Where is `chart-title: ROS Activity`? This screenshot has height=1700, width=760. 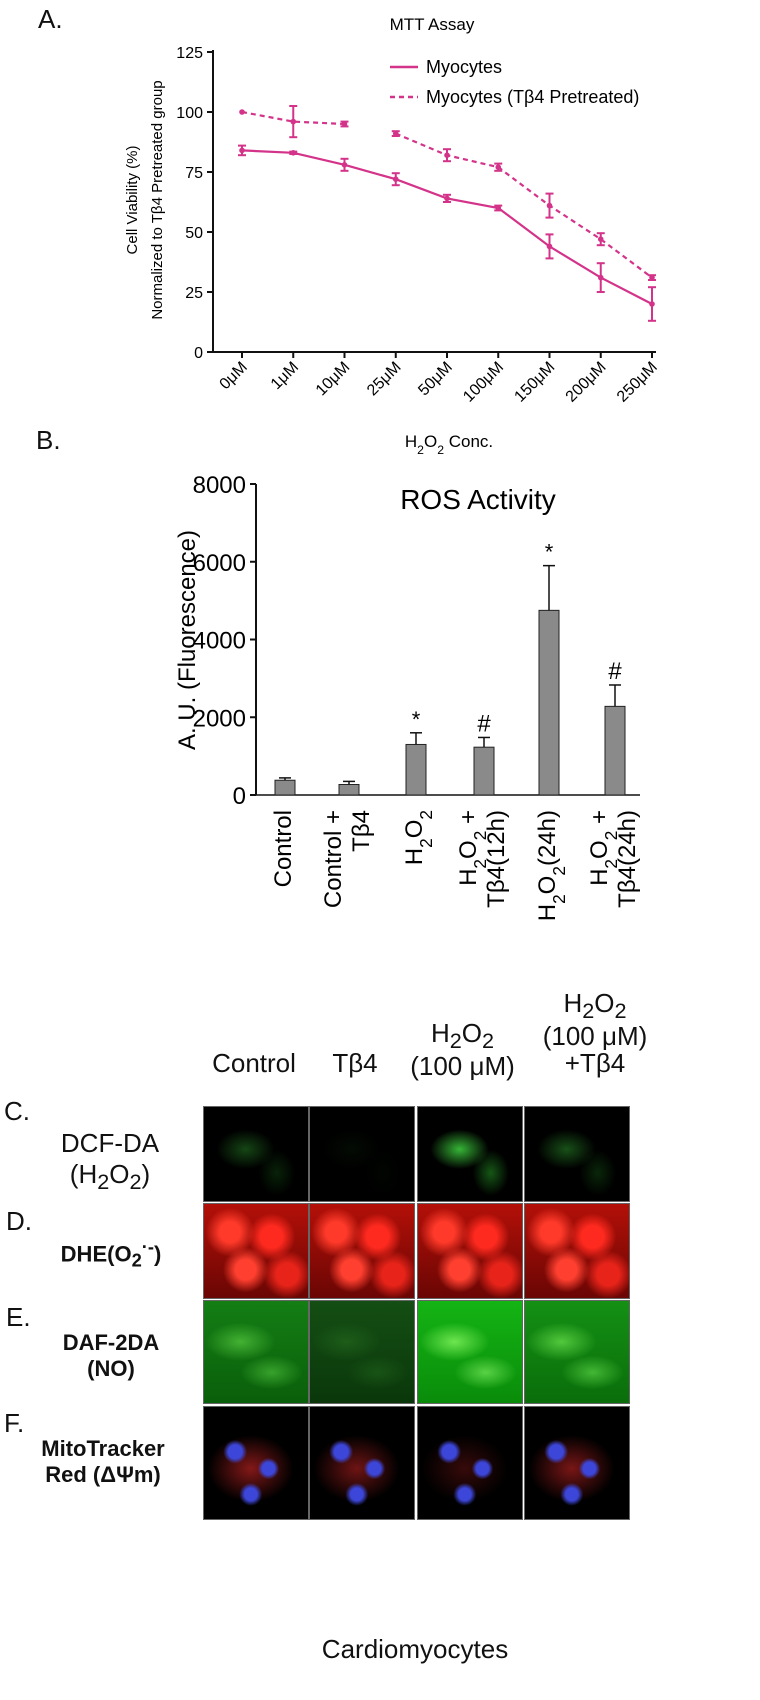 chart-title: ROS Activity is located at coordinates (478, 499).